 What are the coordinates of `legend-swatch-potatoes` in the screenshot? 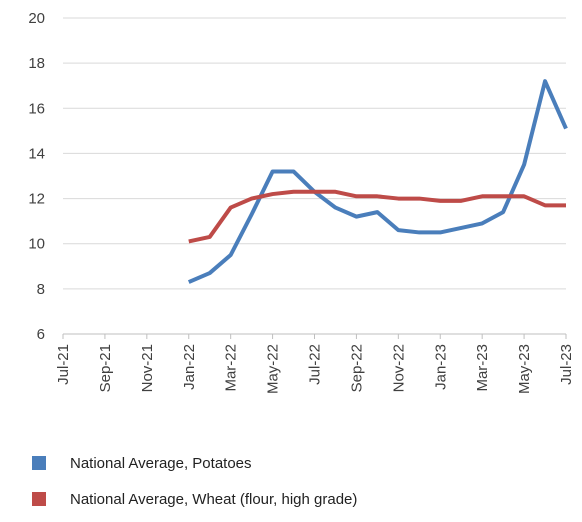 It's located at (39, 463).